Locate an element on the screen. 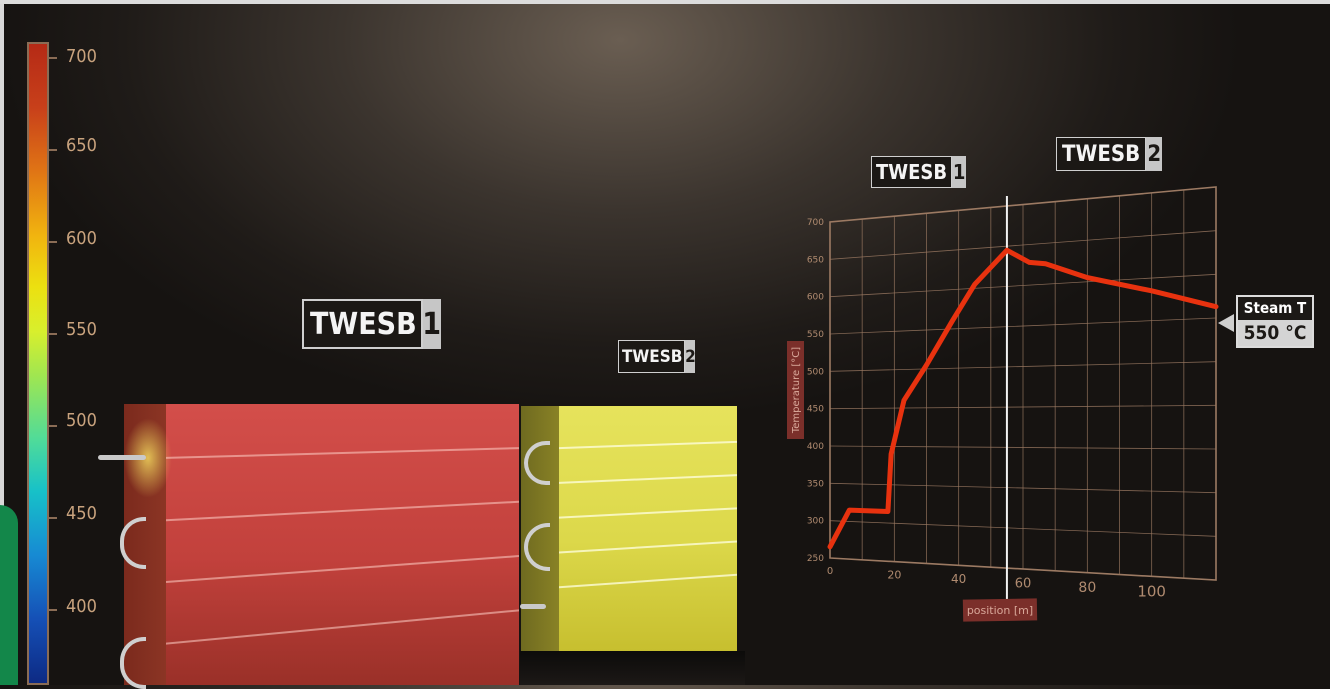  x-tick-label: 20 is located at coordinates (894, 574).